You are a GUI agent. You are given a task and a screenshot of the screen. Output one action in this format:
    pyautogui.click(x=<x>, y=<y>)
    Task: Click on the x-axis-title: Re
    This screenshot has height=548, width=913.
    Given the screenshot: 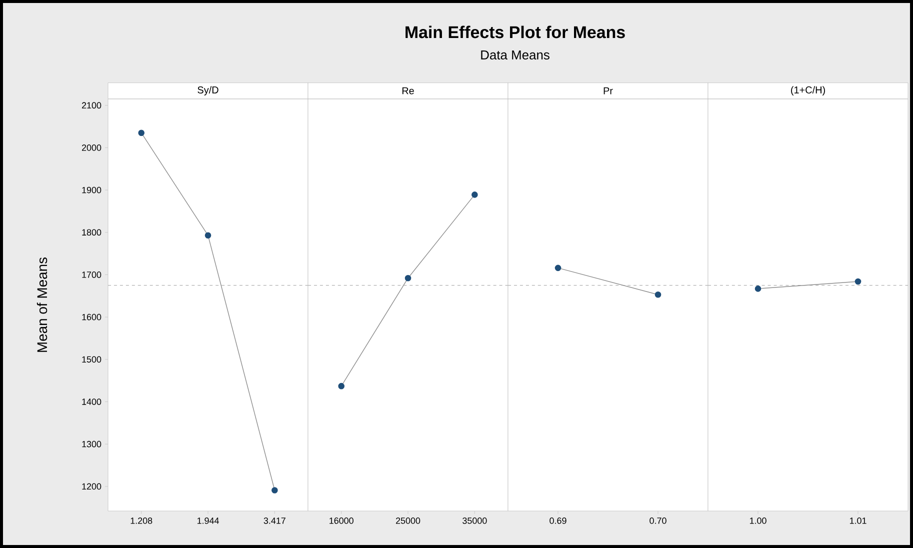 What is the action you would take?
    pyautogui.click(x=408, y=90)
    